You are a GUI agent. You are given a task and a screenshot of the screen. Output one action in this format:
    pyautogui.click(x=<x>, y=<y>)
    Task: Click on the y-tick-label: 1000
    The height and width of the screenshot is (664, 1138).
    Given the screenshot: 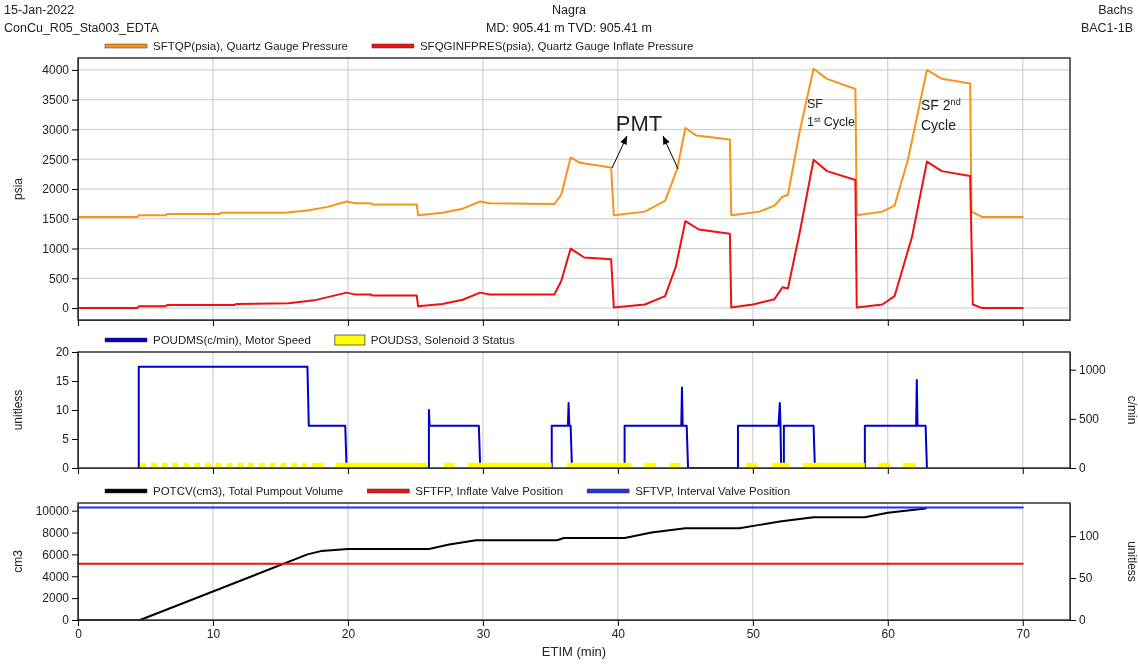 What is the action you would take?
    pyautogui.click(x=56, y=248)
    